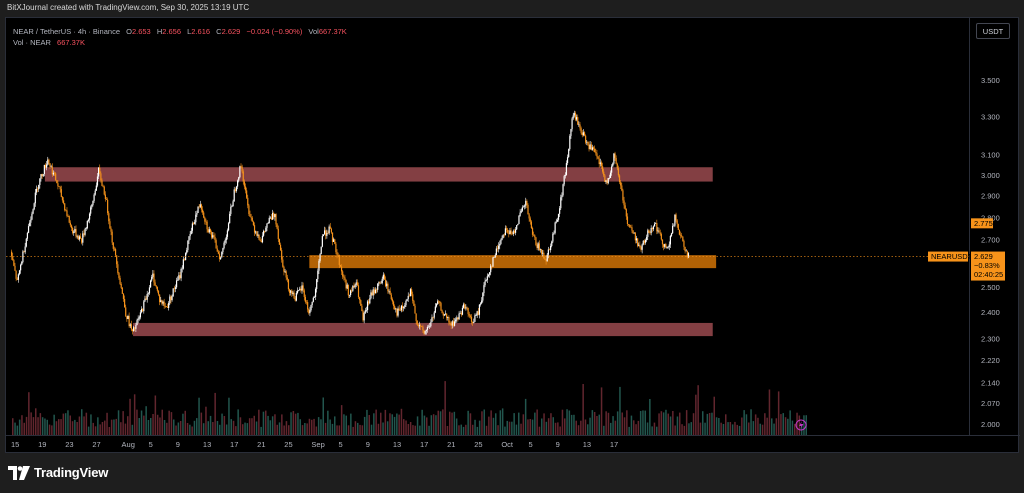  Describe the element at coordinates (19, 472) in the screenshot. I see `tradingview-logo-icon` at that location.